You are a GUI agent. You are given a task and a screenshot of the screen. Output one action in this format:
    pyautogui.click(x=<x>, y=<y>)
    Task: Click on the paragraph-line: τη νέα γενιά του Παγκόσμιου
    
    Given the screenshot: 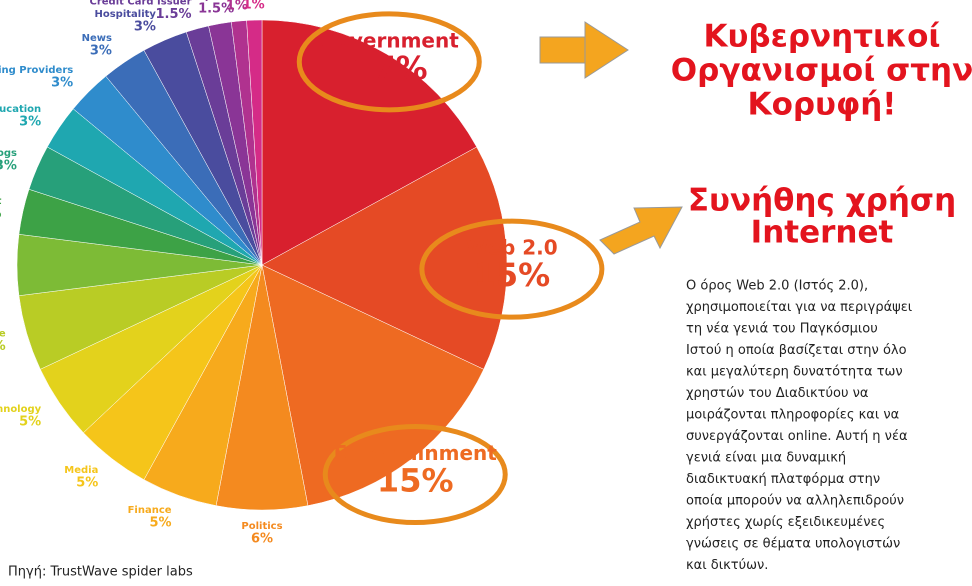 What is the action you would take?
    pyautogui.click(x=782, y=329)
    